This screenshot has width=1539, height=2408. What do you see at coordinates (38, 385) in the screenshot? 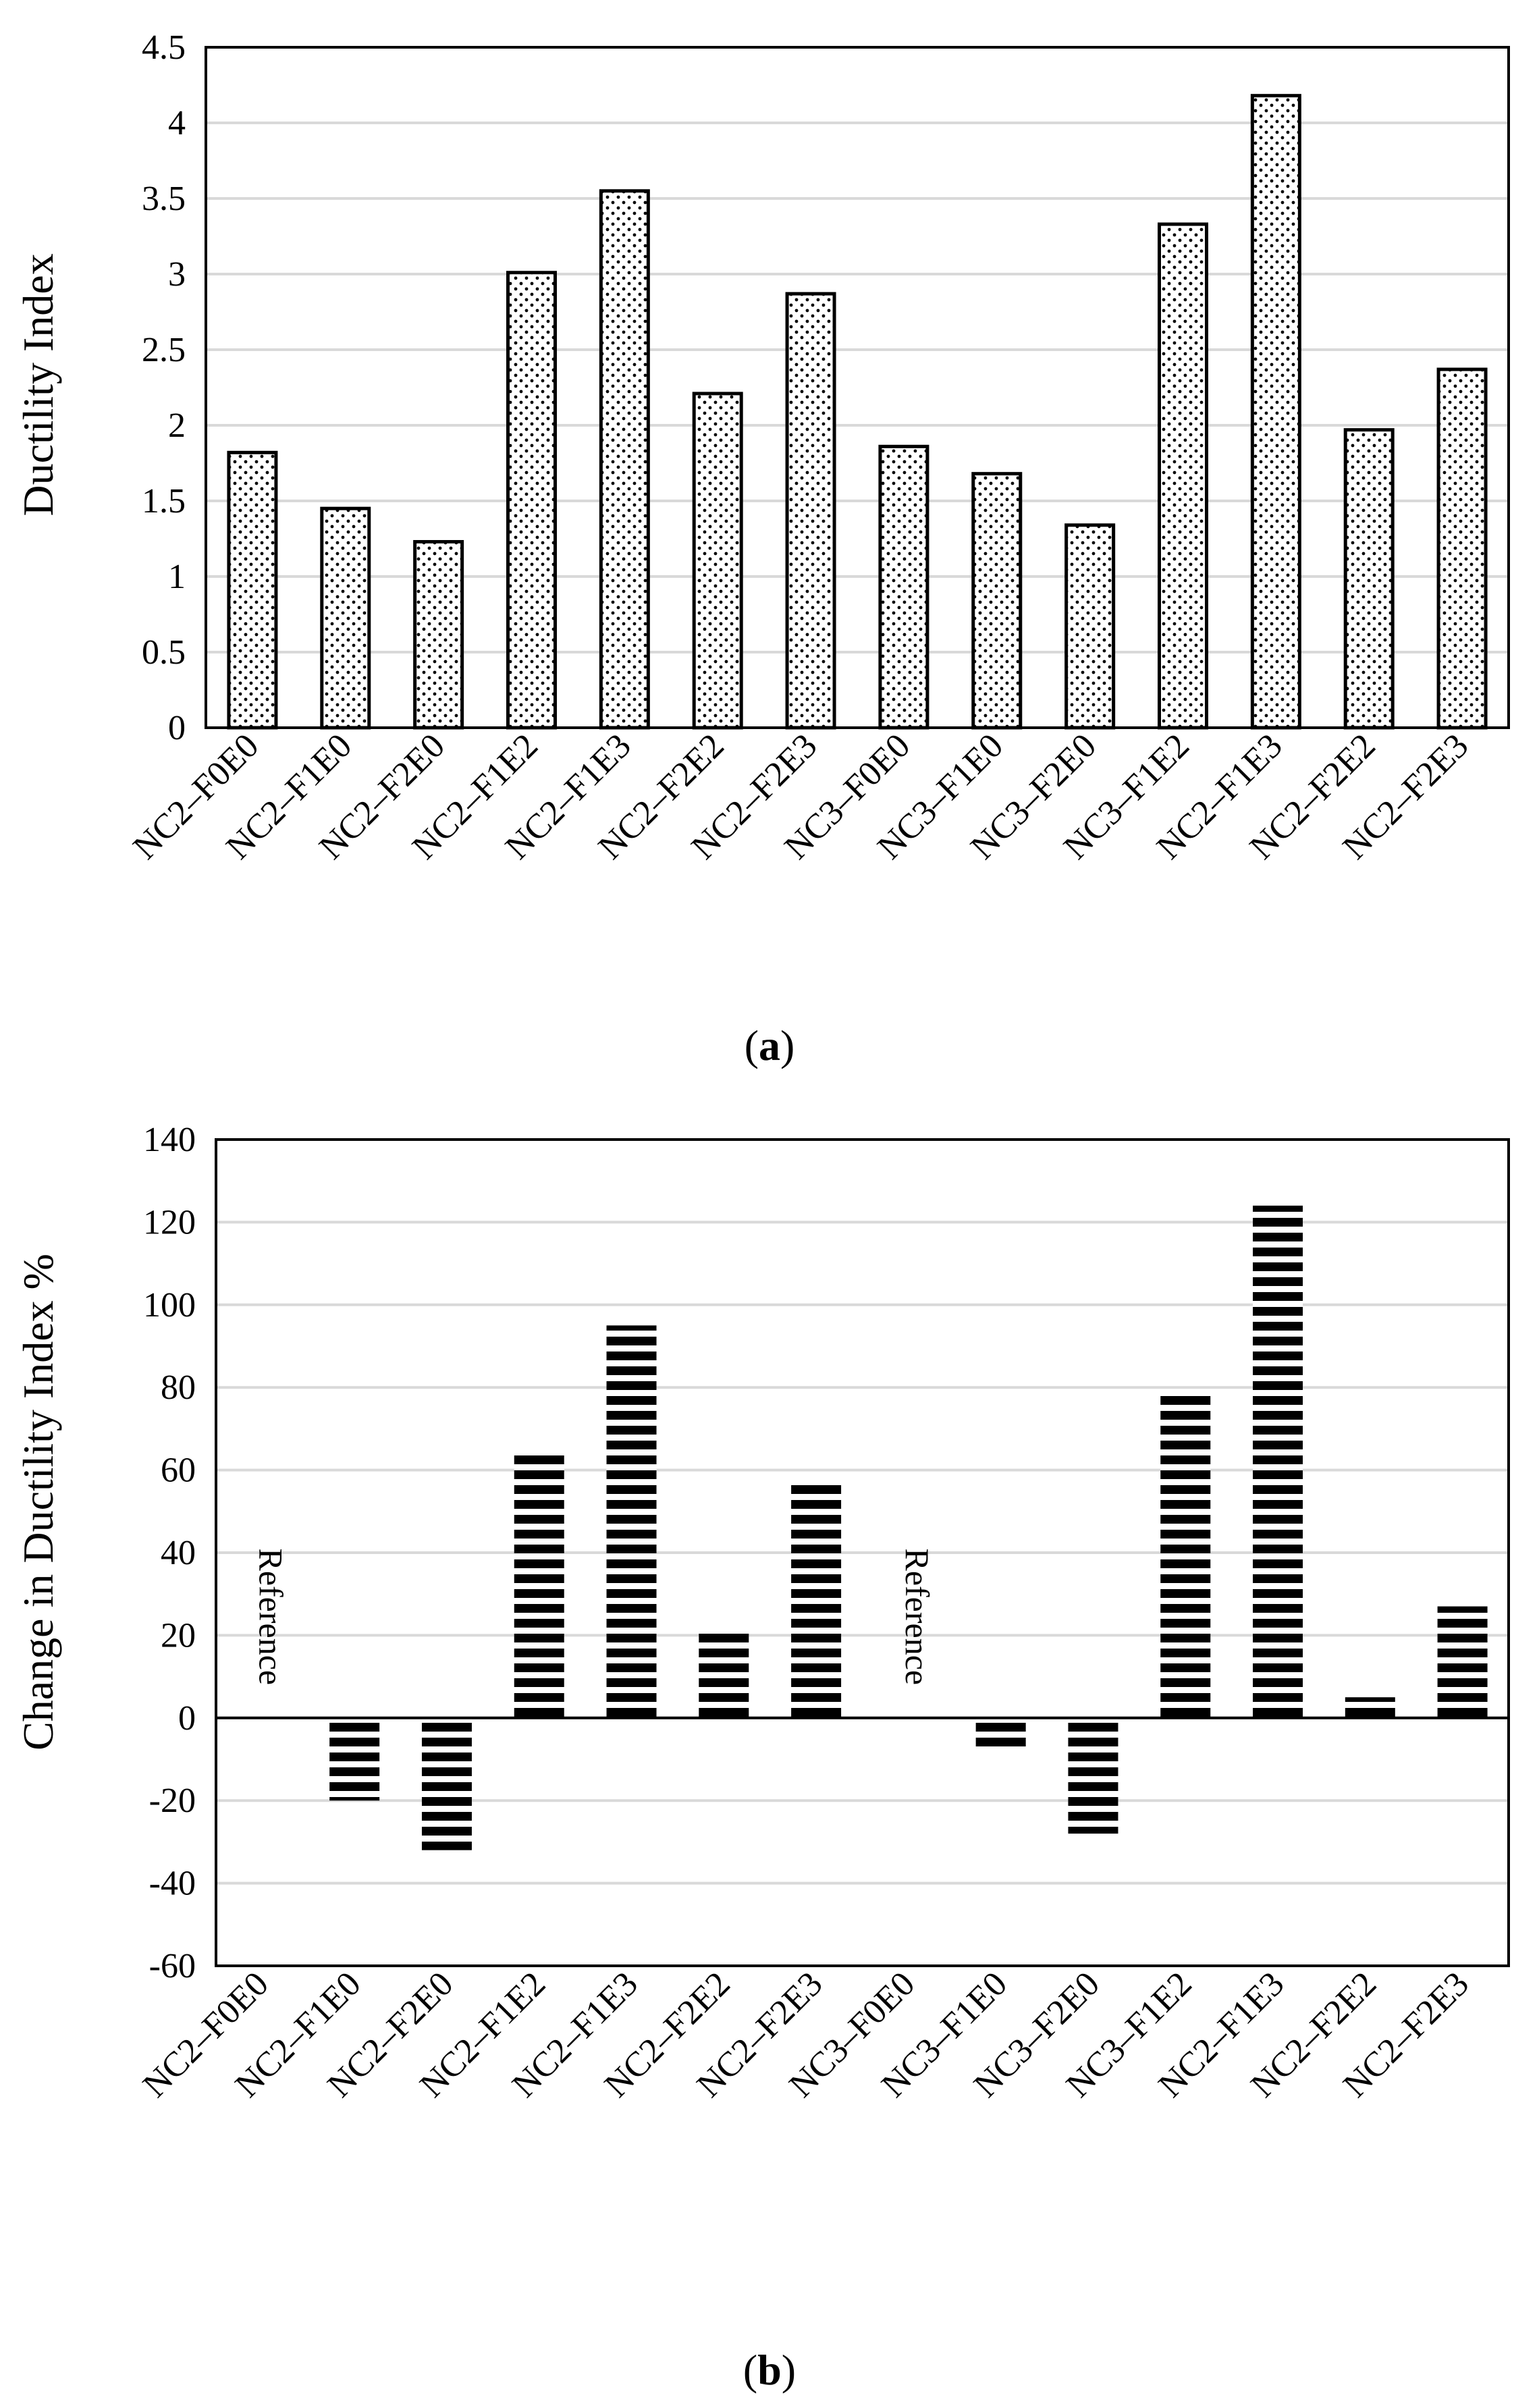
I see `chart-a-y-axis-title: Ductility Index` at bounding box center [38, 385].